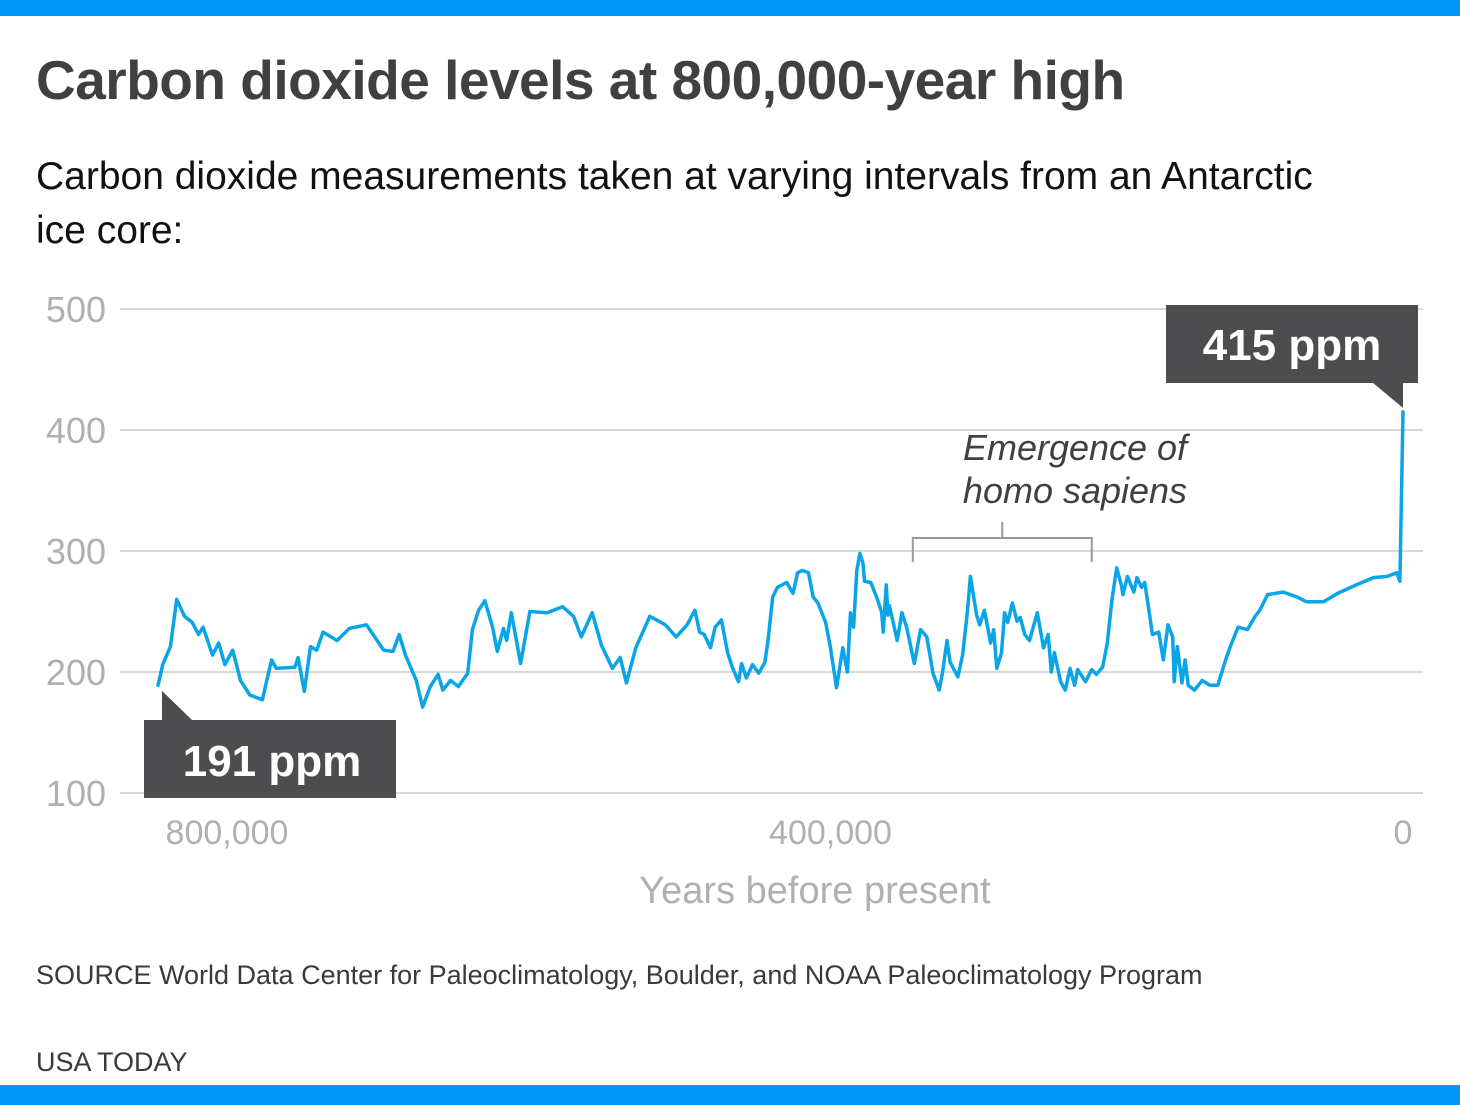  I want to click on callout-high-label: 415 ppm, so click(1292, 345).